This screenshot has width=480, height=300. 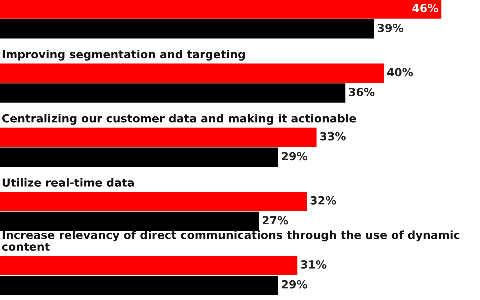 What do you see at coordinates (231, 241) in the screenshot?
I see `y-tick-label: Increase relevancy of direct communications through the use of dynamic content` at bounding box center [231, 241].